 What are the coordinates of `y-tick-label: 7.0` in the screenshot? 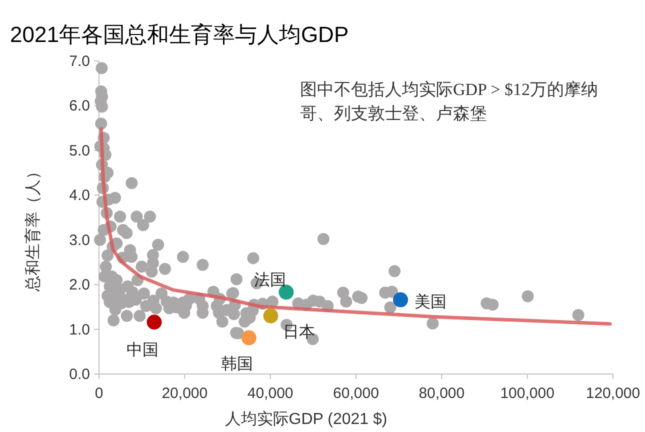 It's located at (79, 61).